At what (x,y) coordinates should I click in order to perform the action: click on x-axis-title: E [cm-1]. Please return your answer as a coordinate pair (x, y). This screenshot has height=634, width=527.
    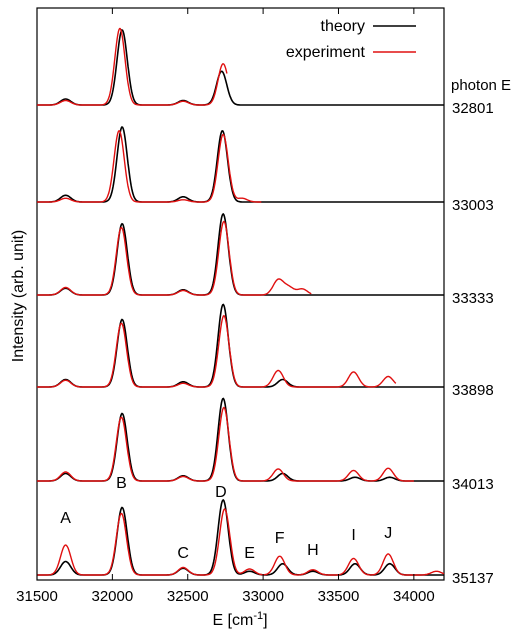
    Looking at the image, I should click on (239, 619).